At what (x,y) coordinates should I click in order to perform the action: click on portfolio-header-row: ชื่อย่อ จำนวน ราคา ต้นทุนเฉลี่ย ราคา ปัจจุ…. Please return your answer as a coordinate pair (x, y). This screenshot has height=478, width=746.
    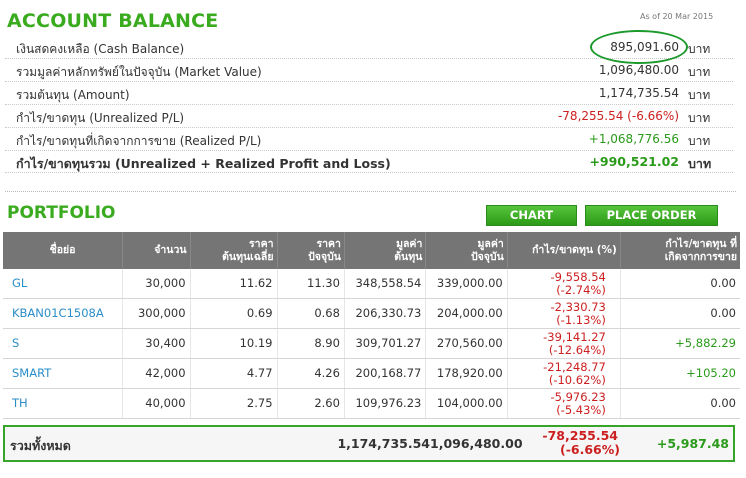
    Looking at the image, I should click on (371, 250).